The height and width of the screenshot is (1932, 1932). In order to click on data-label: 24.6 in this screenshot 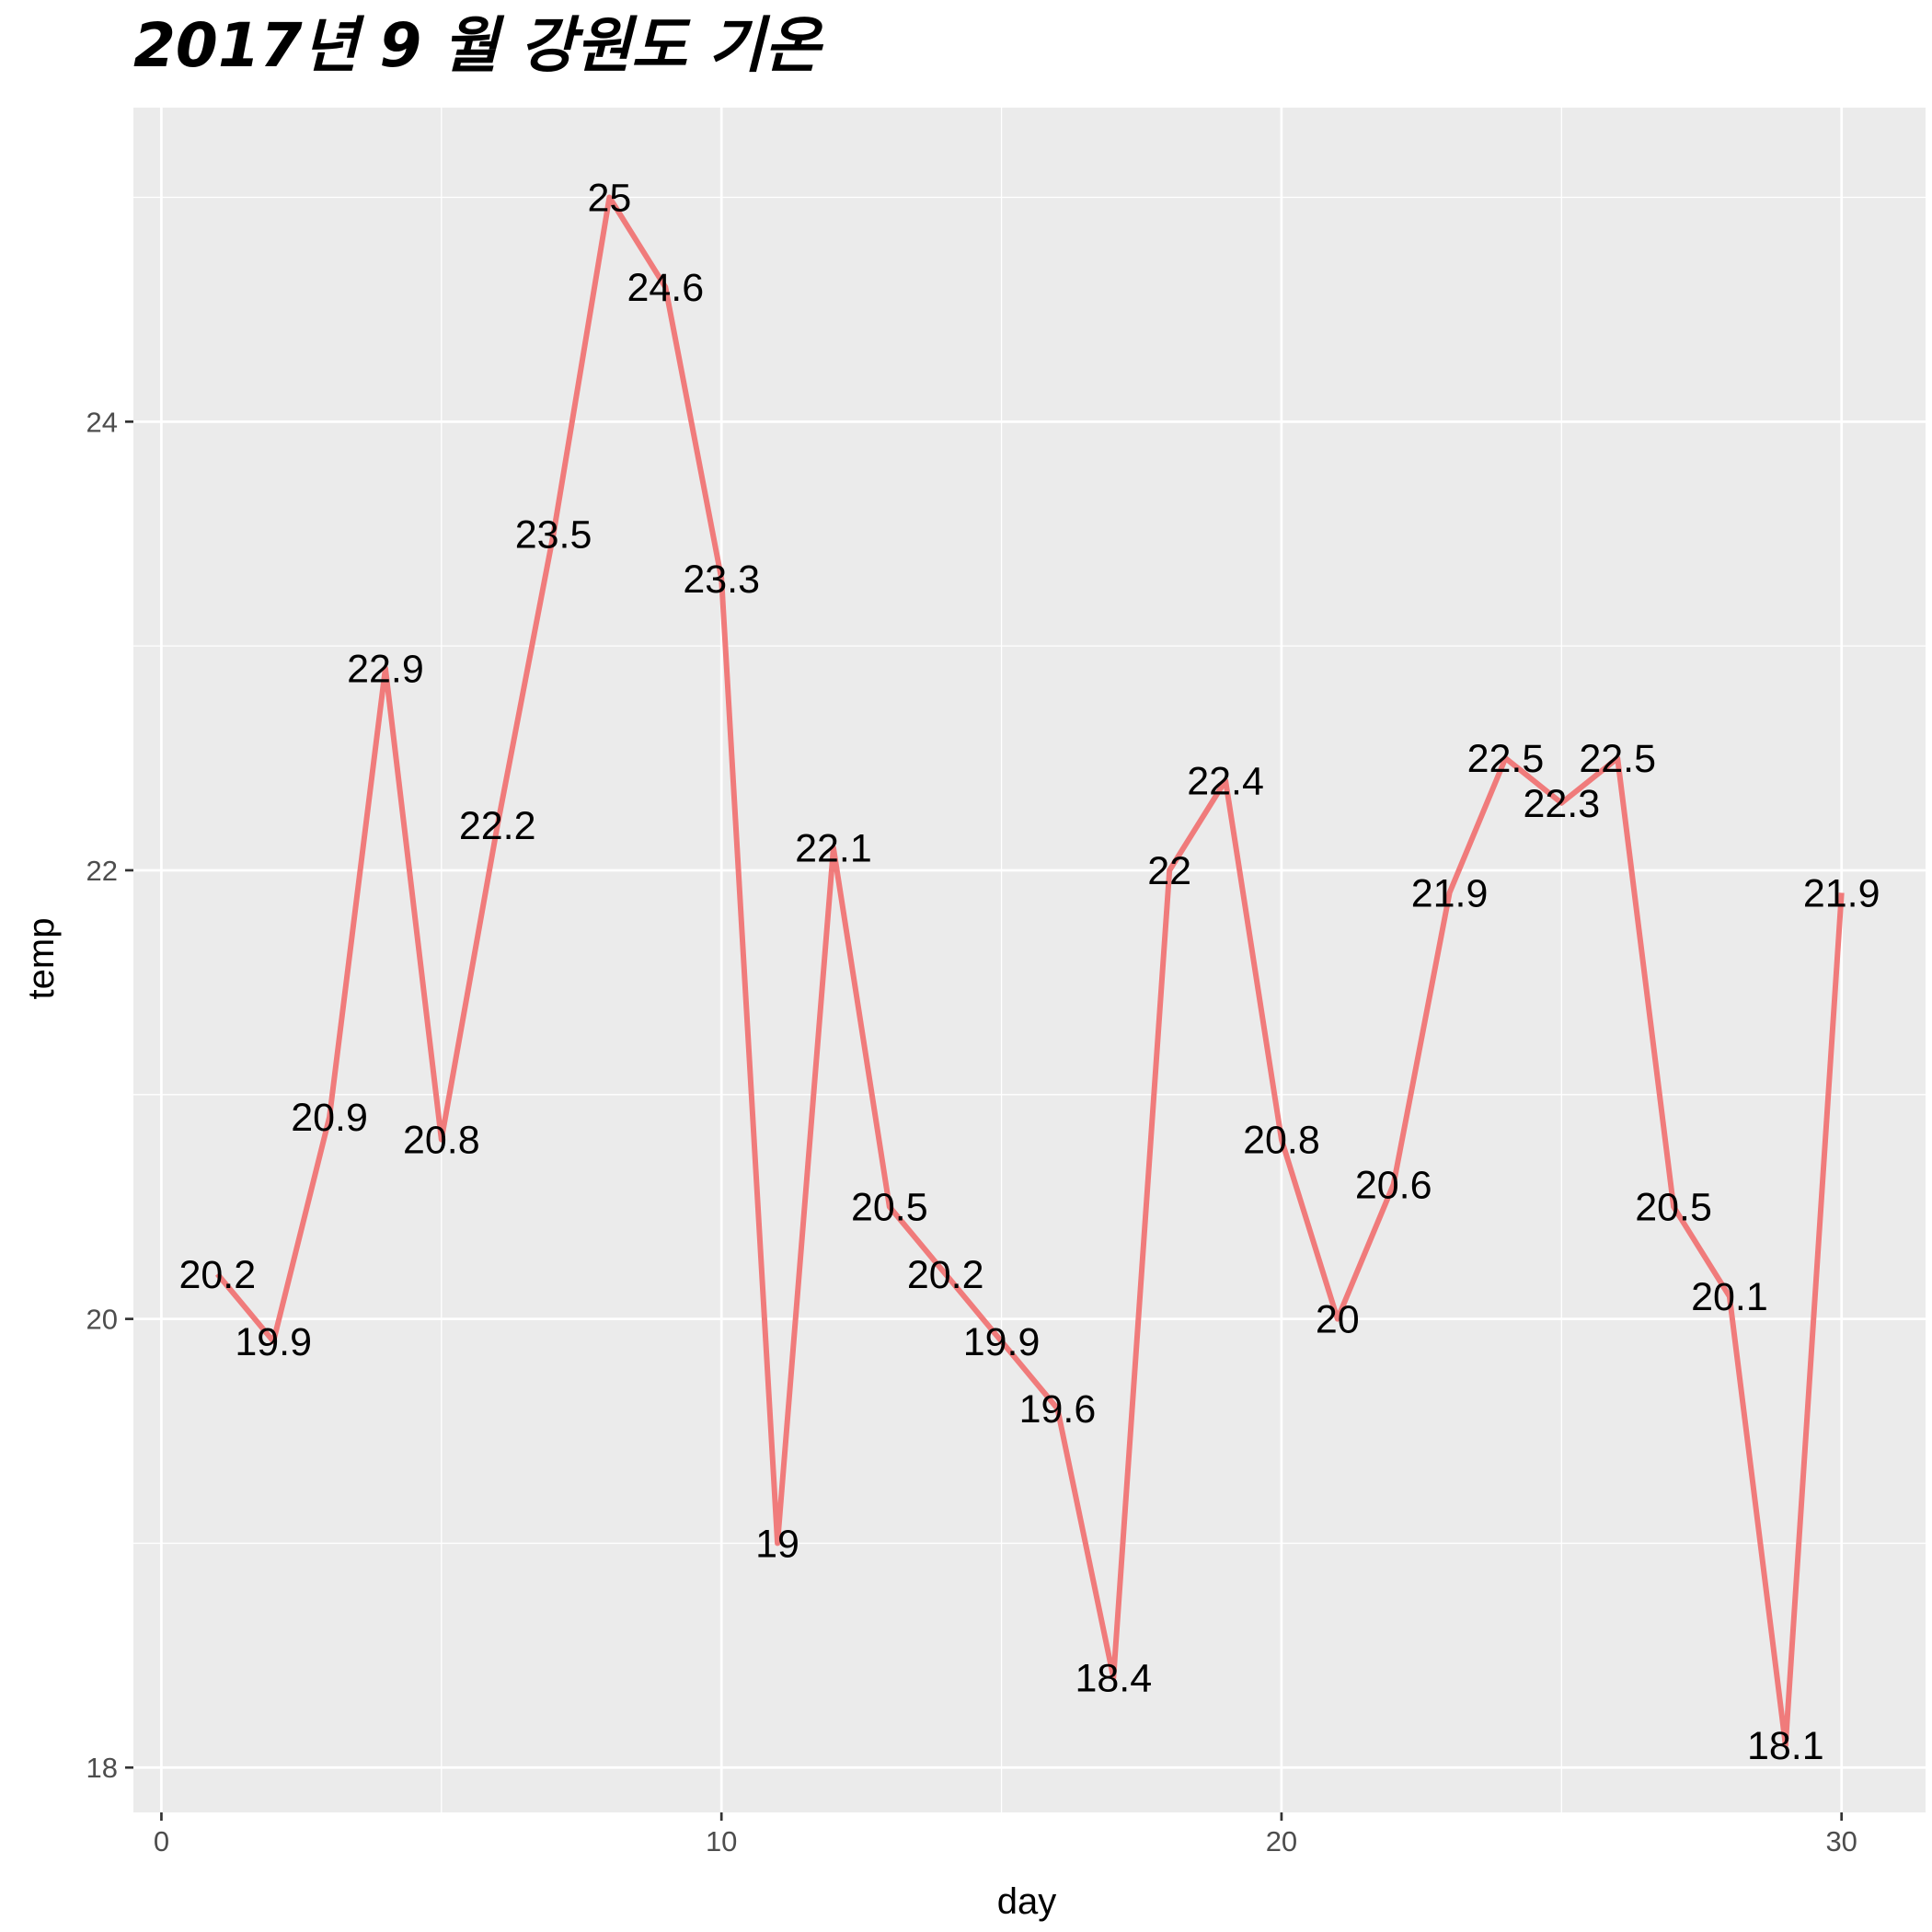, I will do `click(665, 288)`.